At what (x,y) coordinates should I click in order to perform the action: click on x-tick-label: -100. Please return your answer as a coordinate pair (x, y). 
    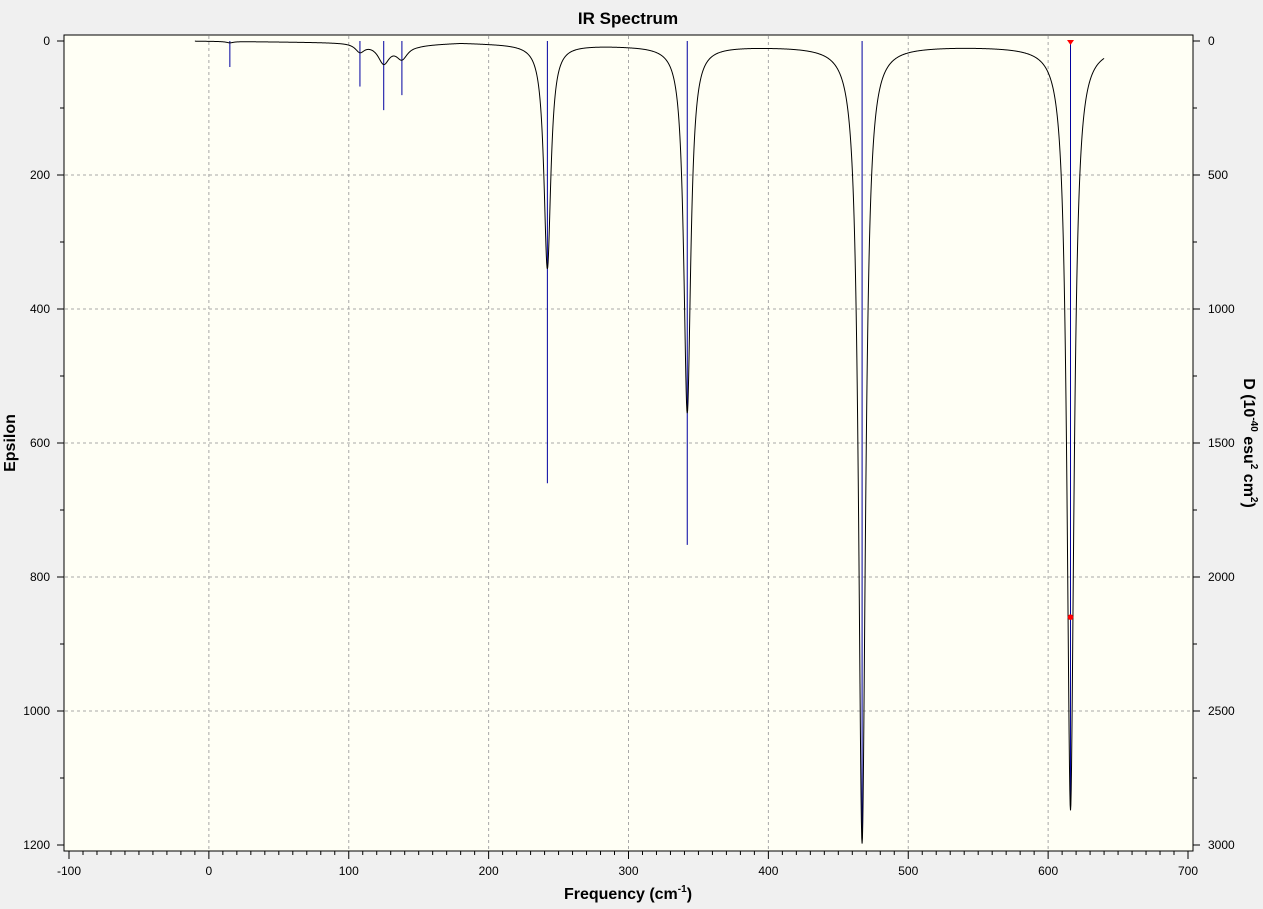
    Looking at the image, I should click on (69, 871).